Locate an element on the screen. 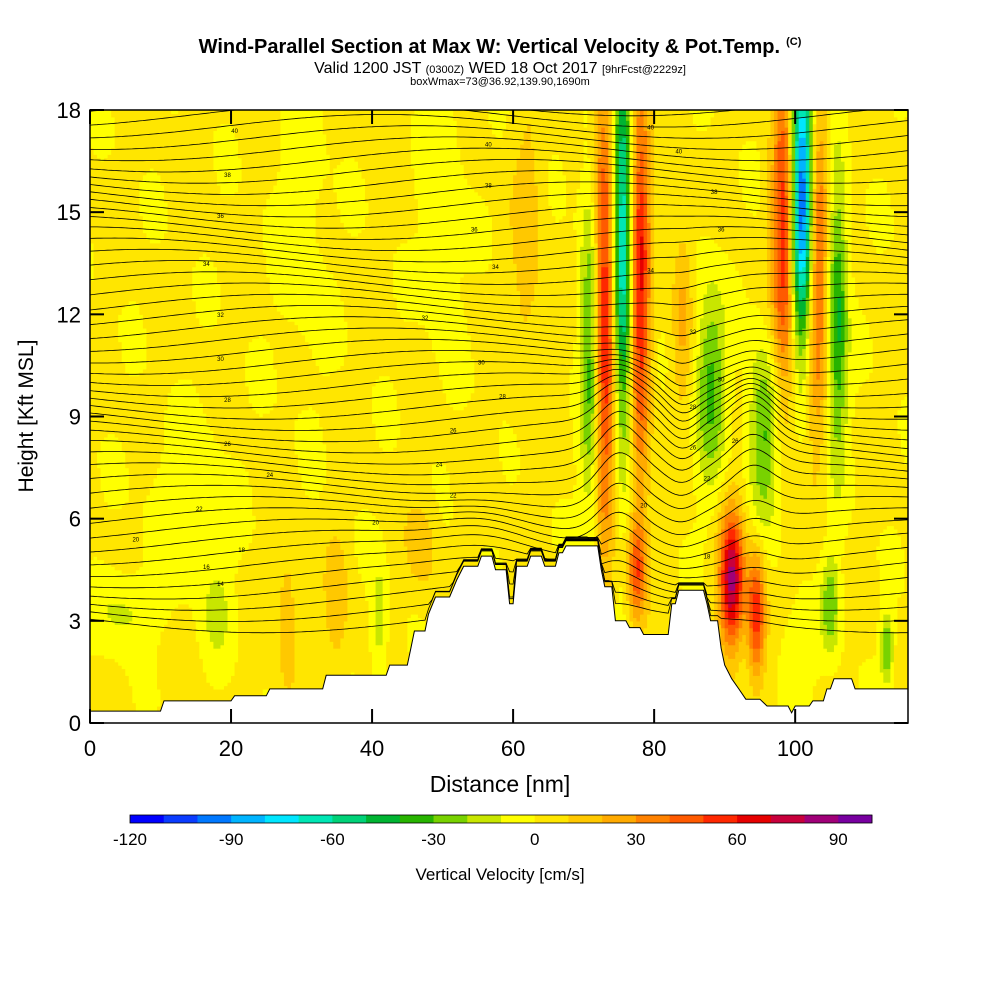 This screenshot has height=1000, width=1000. contour-label: 30 is located at coordinates (481, 364).